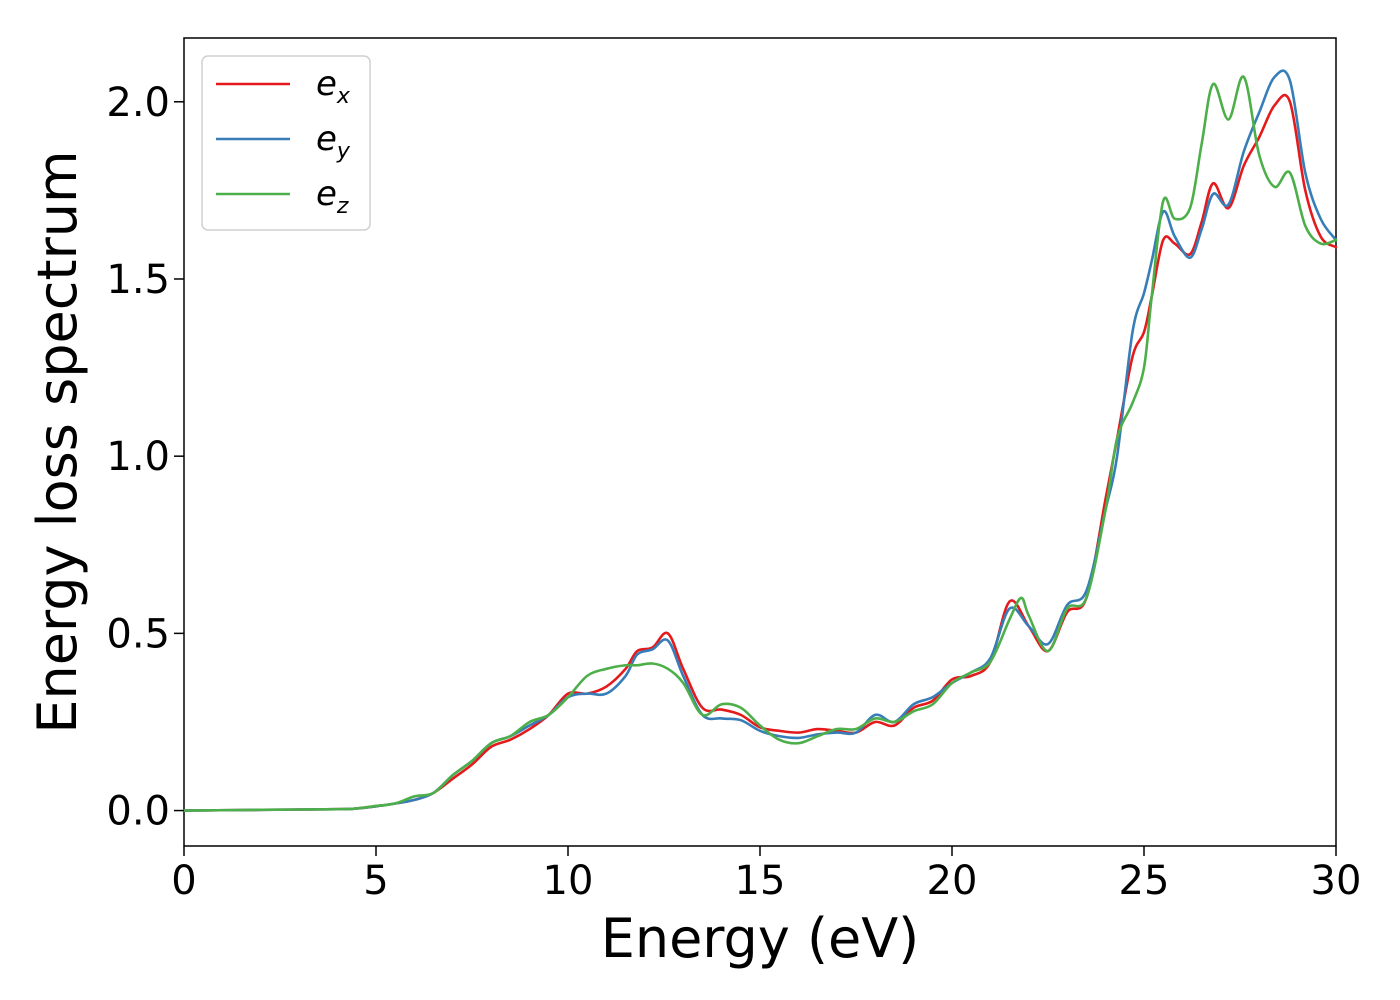  Describe the element at coordinates (57, 441) in the screenshot. I see `y-axis-label: Energy loss spectrum` at that location.